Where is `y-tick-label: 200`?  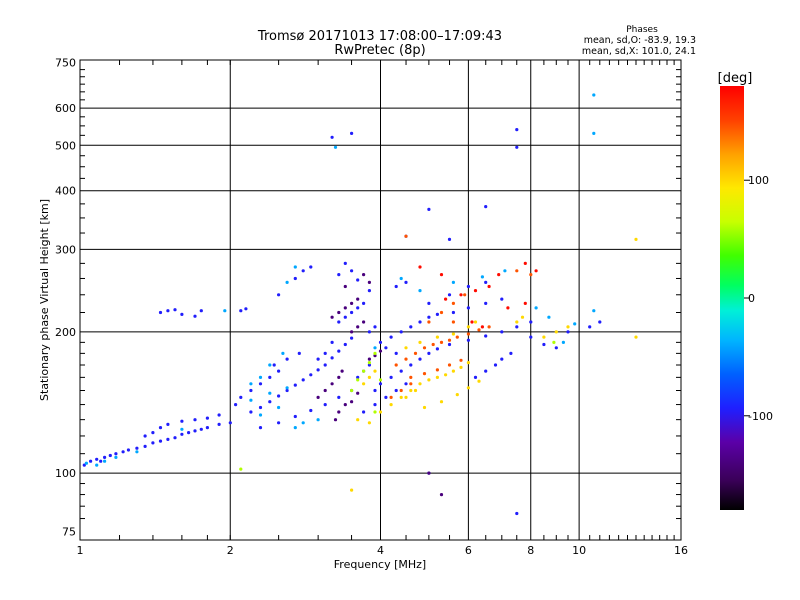 y-tick-label: 200 is located at coordinates (65, 332).